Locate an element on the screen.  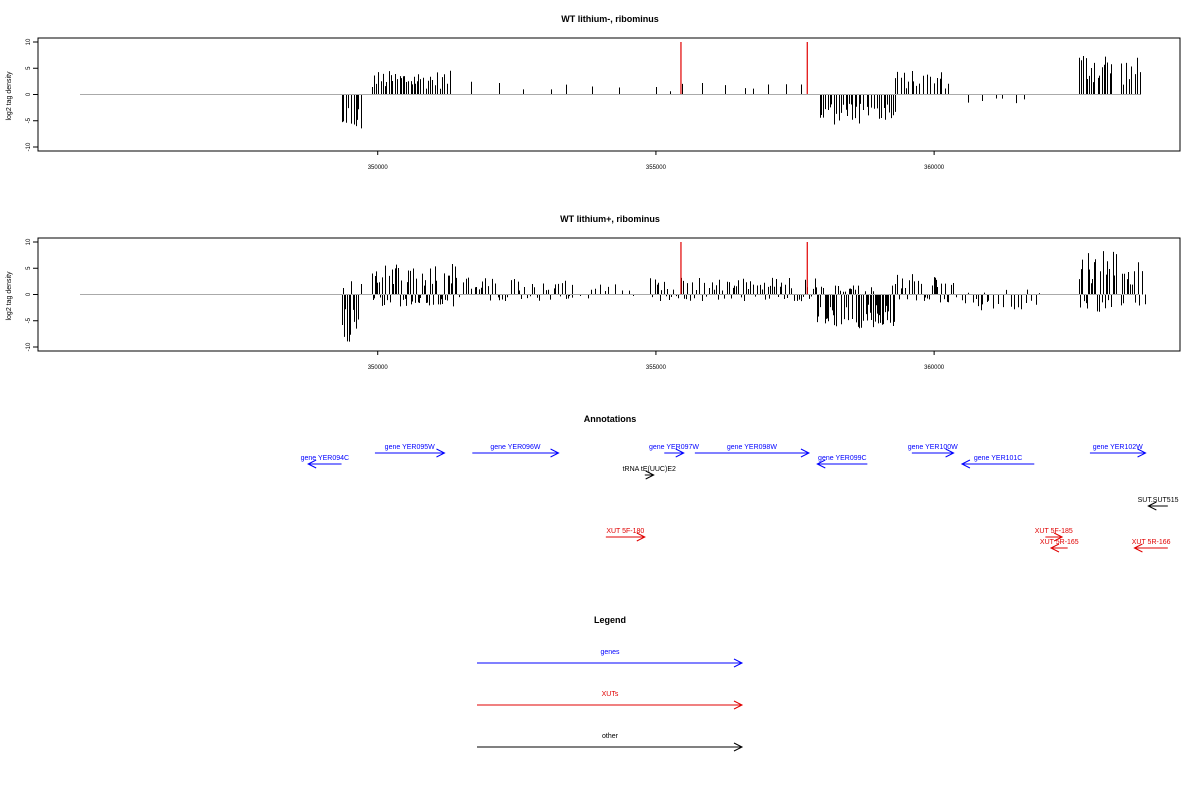
annotation-feature: gene YER098W is located at coordinates (752, 451).